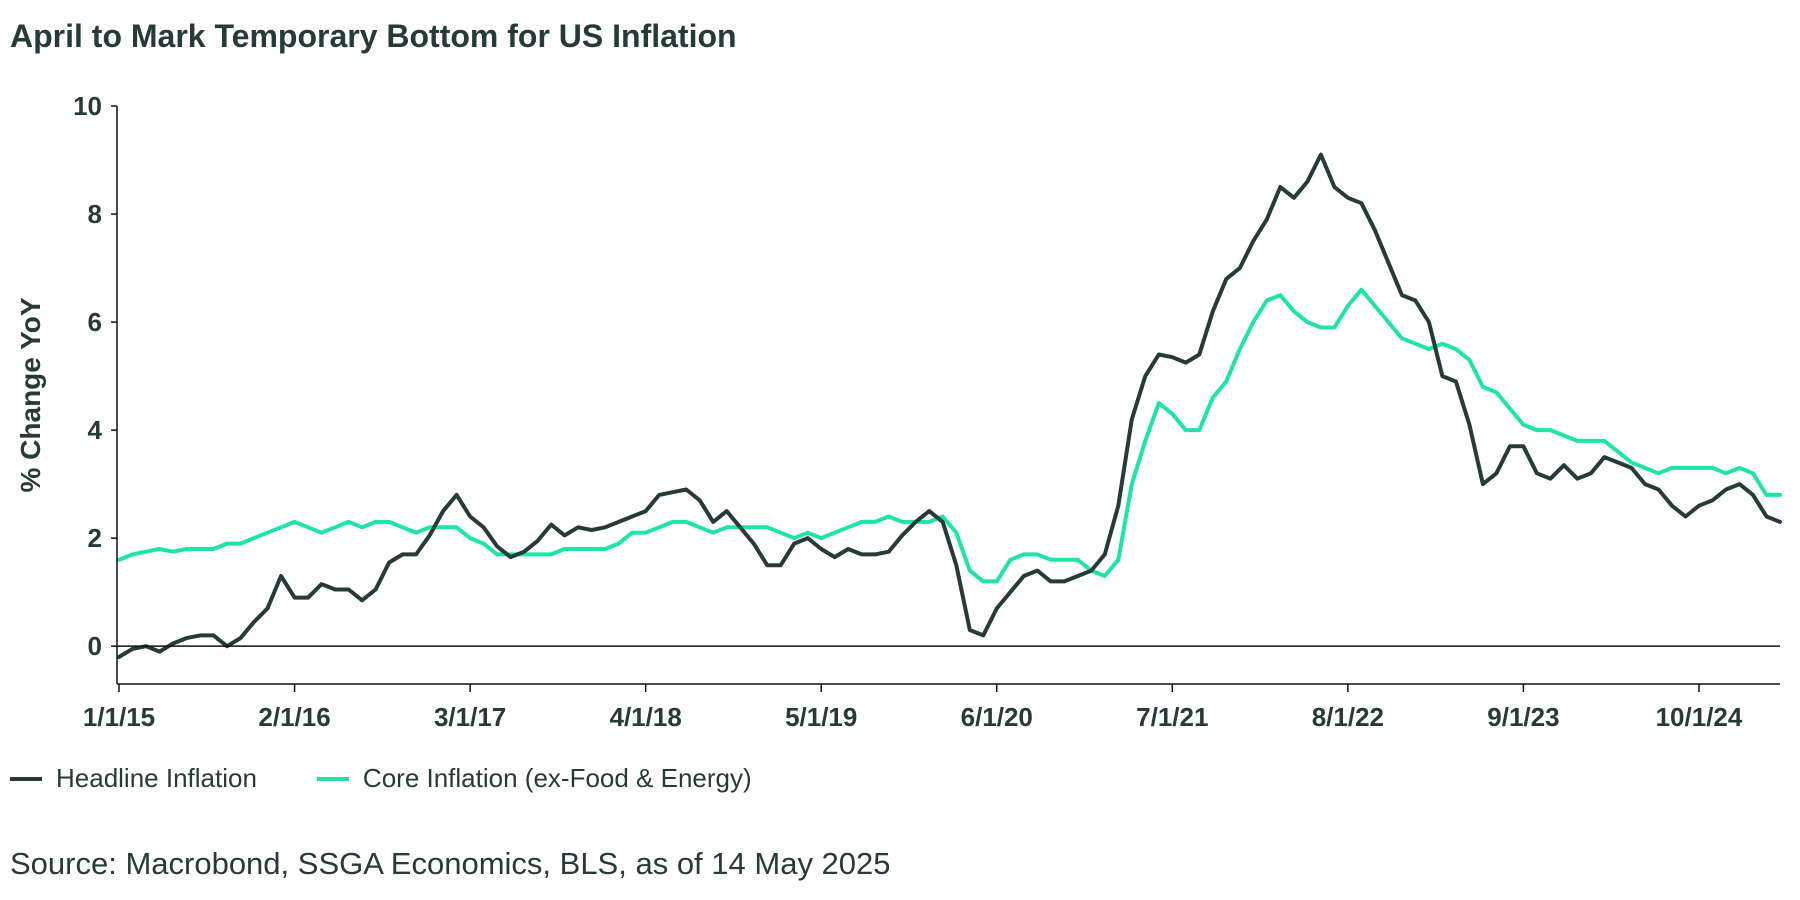  I want to click on x-tick-label: 5/1/19, so click(821, 717).